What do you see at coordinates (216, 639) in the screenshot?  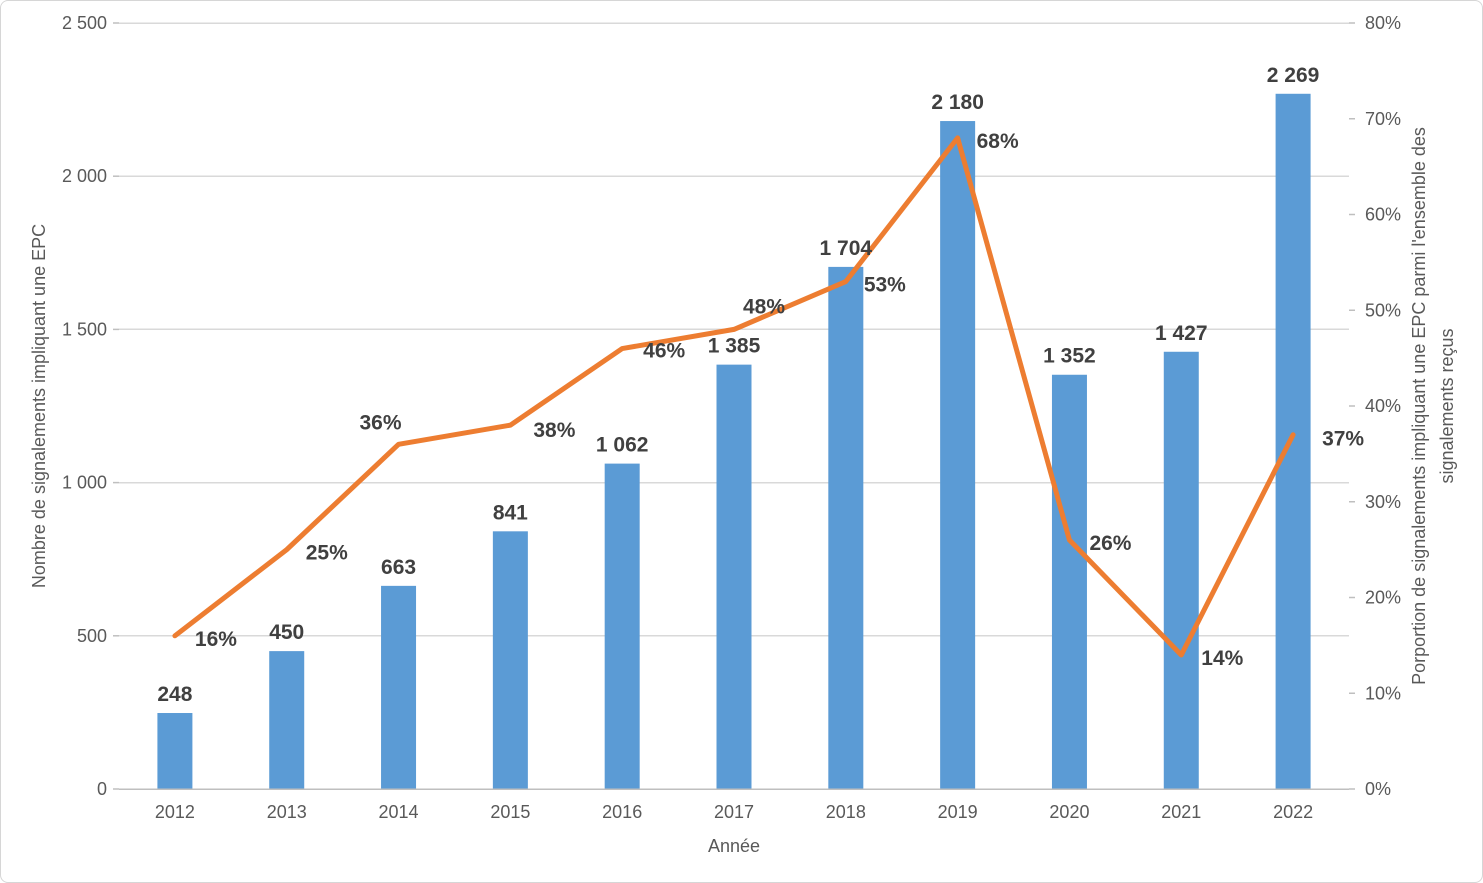 I see `percent-label-2012: 16%` at bounding box center [216, 639].